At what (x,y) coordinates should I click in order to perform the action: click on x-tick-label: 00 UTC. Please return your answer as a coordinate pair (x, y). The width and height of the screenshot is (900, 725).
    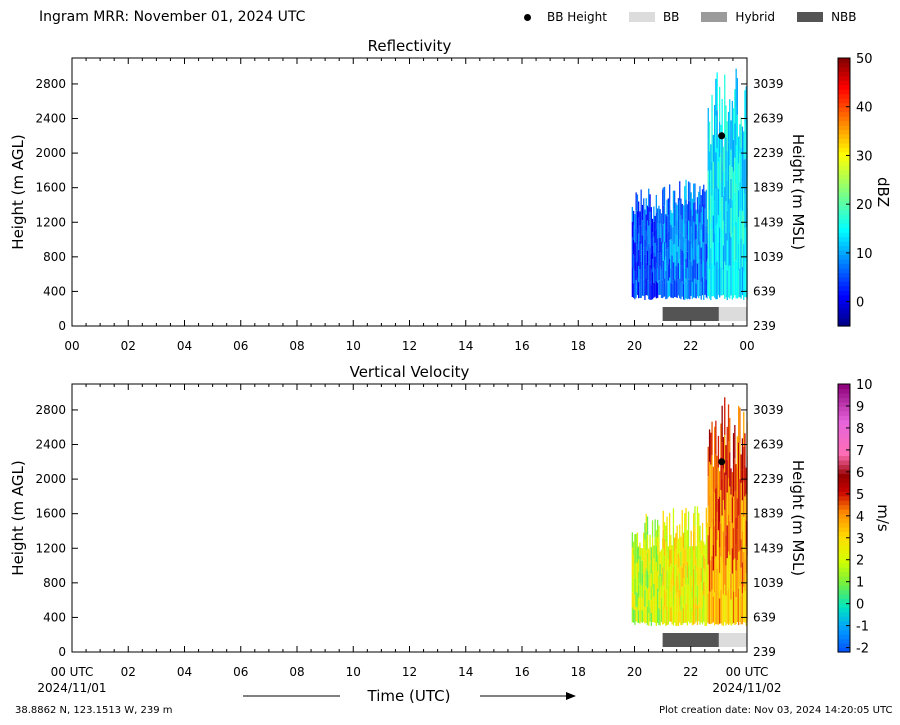
    Looking at the image, I should click on (747, 672).